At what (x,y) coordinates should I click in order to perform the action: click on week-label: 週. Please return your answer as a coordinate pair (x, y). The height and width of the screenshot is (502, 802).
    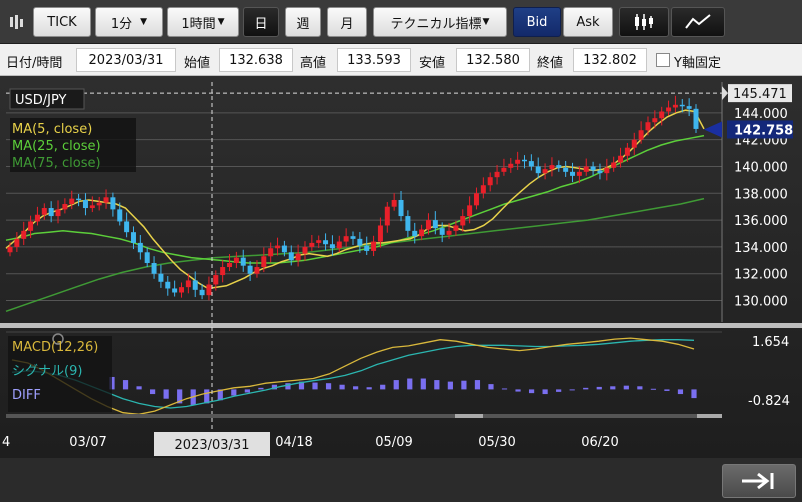
    Looking at the image, I should click on (303, 24).